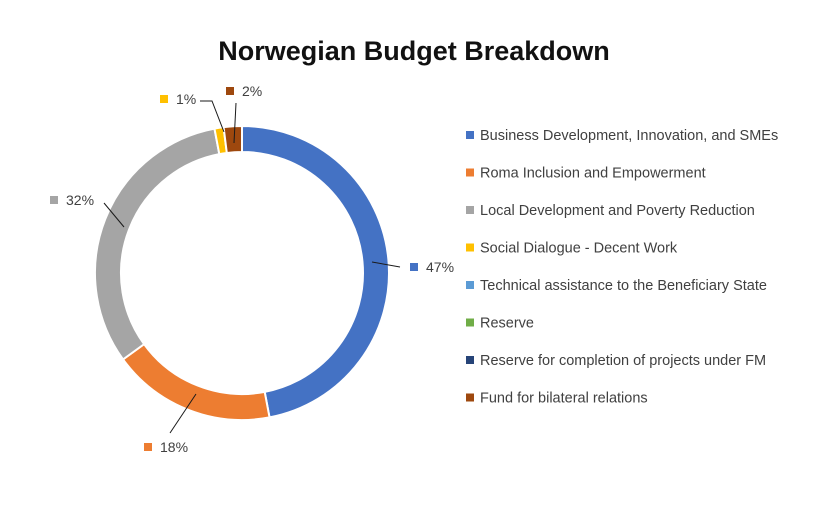  What do you see at coordinates (564, 399) in the screenshot?
I see `legend-item-fund-for-bilateral-relations: Fund for bilateral relations` at bounding box center [564, 399].